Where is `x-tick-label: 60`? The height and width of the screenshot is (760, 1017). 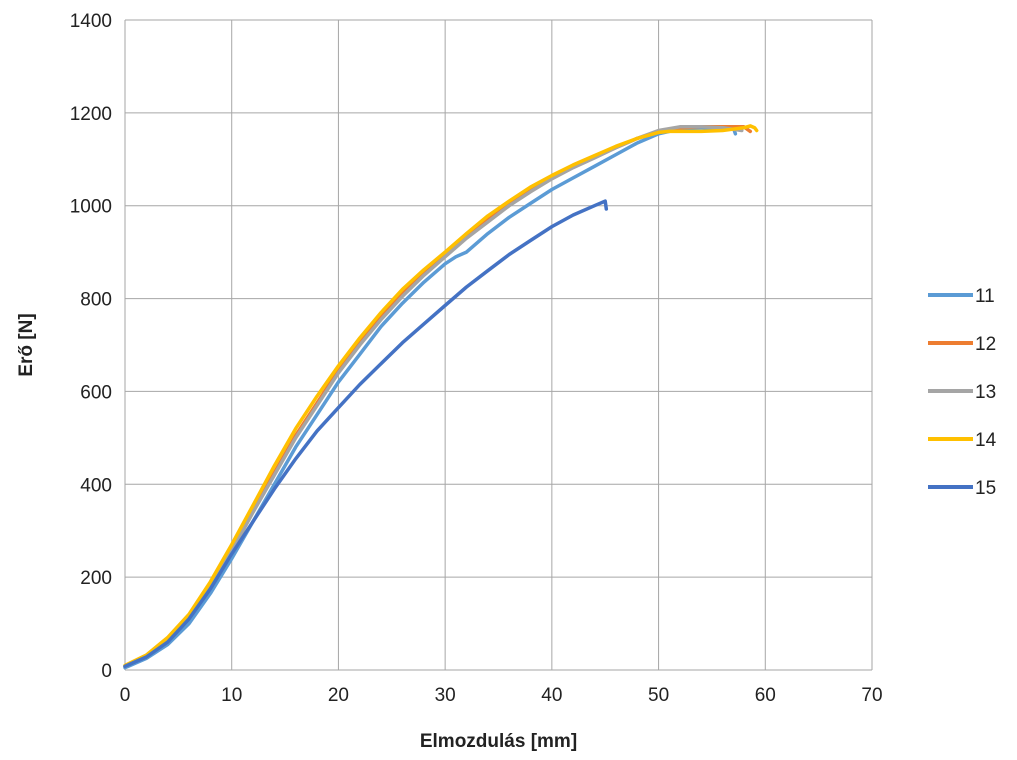 x-tick-label: 60 is located at coordinates (765, 695).